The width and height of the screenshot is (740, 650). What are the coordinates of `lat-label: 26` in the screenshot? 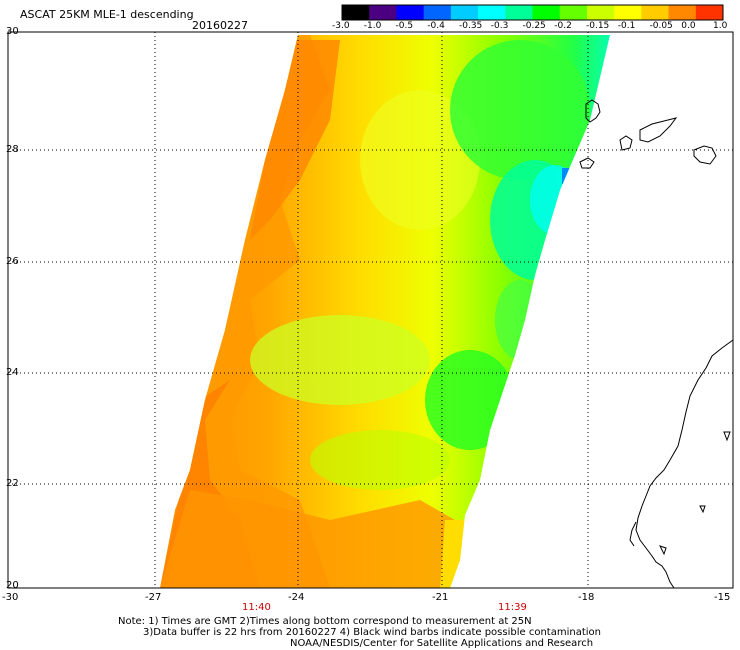 It's located at (12, 261).